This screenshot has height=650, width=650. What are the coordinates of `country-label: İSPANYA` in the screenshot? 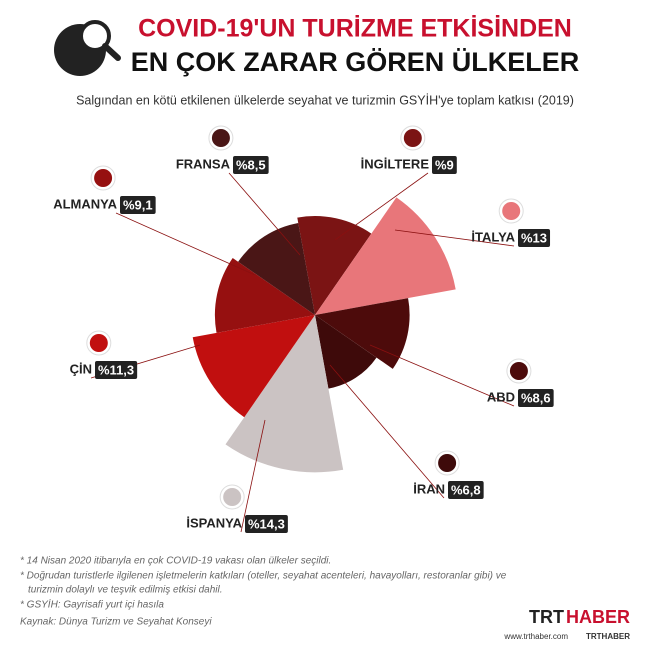 It's located at (214, 522).